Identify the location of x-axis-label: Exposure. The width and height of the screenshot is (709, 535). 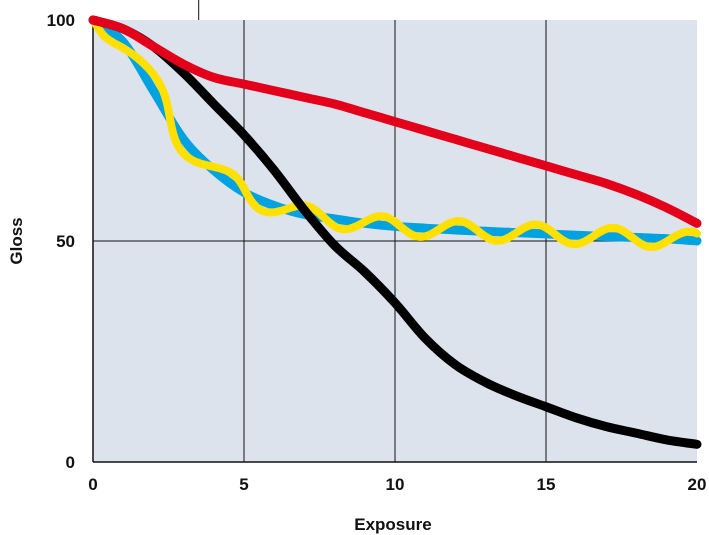
(392, 524).